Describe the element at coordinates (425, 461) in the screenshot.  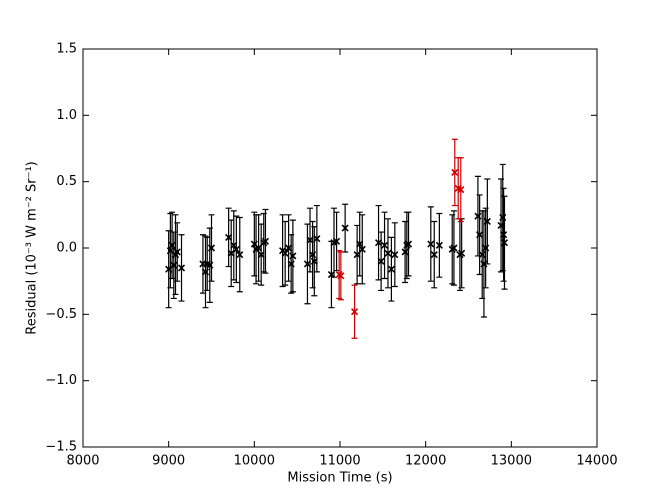
I see `x-tick-label: 12000` at that location.